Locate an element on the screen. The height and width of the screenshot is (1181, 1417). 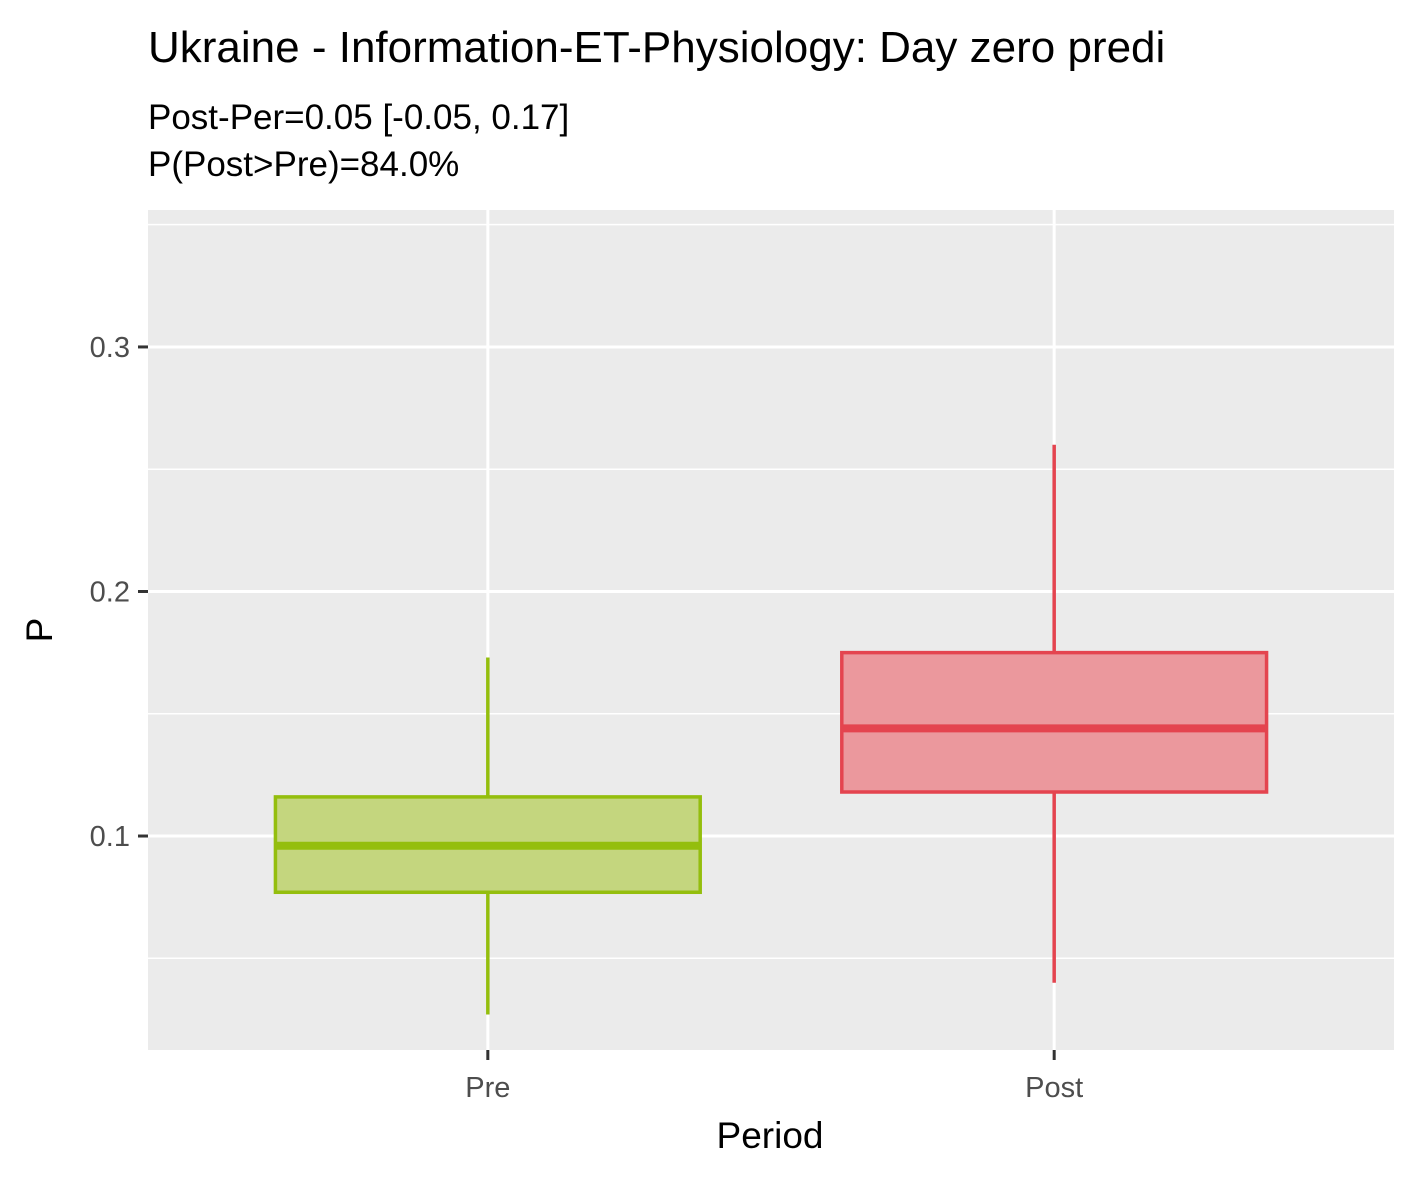
y-tick-label: 0.1 is located at coordinates (110, 837).